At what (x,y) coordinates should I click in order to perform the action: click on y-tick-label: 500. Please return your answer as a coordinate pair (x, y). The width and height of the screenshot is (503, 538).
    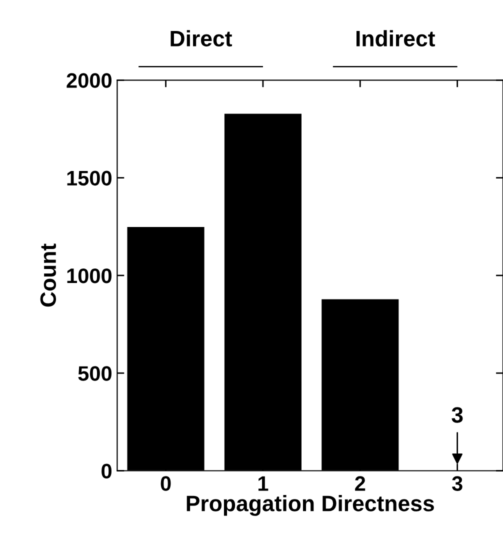
    Looking at the image, I should click on (95, 373).